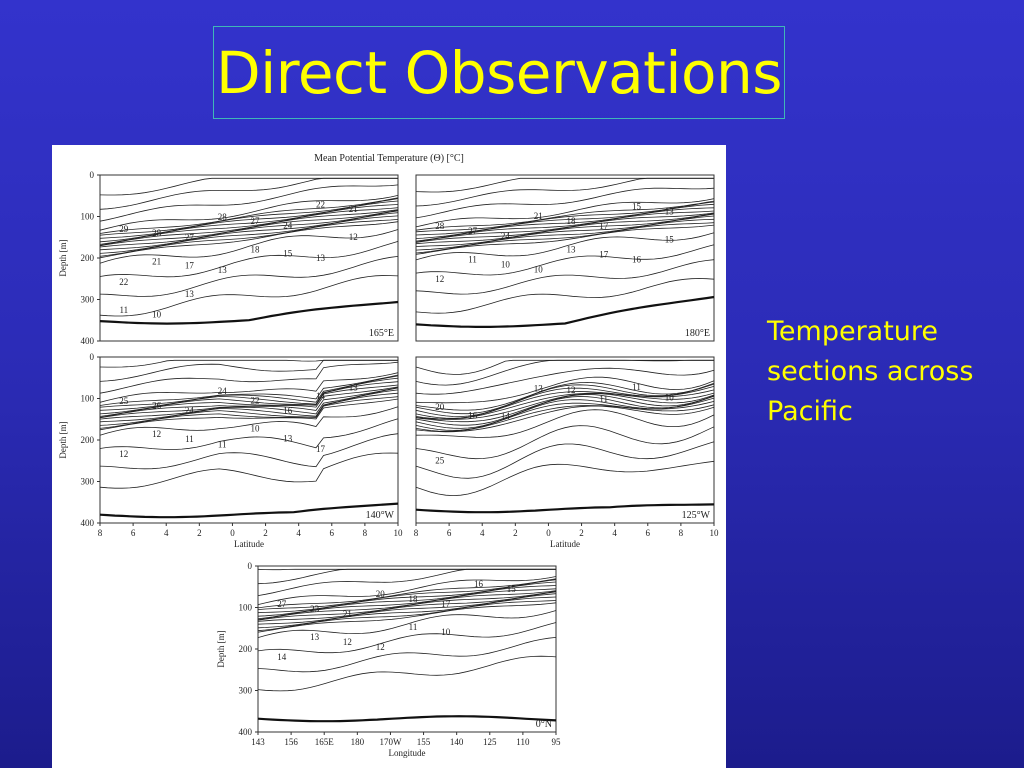 This screenshot has width=1024, height=768. Describe the element at coordinates (887, 372) in the screenshot. I see `slide-caption: Temperature sections across Pacific` at that location.